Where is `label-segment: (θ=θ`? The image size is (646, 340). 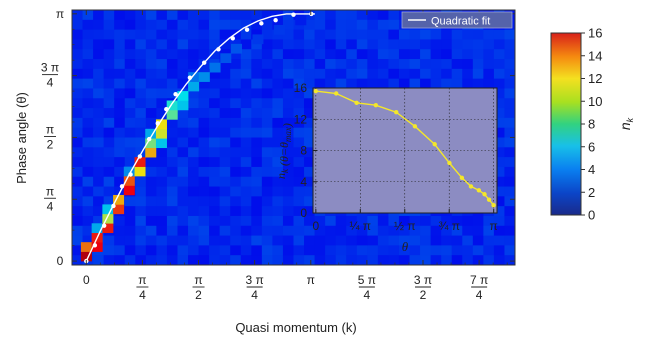
label-segment: (θ=θ is located at coordinates (284, 155).